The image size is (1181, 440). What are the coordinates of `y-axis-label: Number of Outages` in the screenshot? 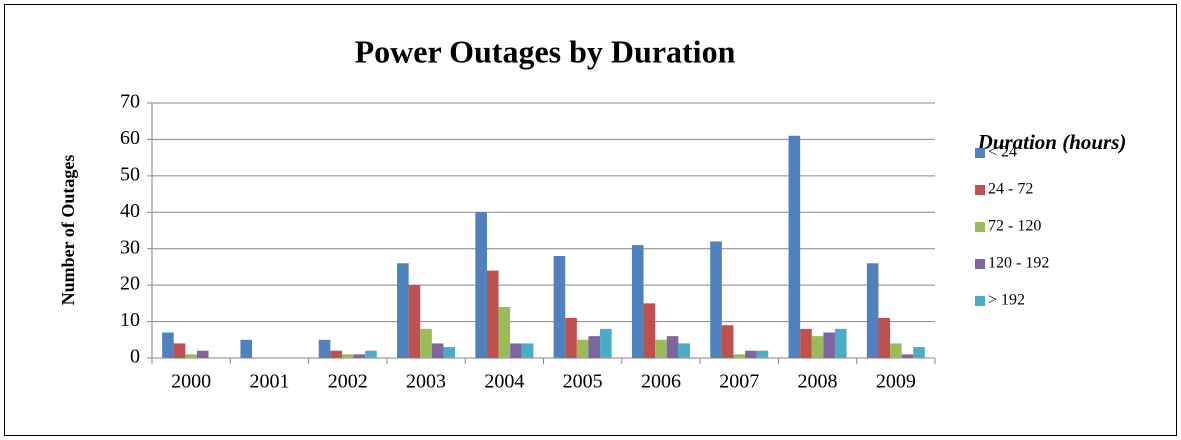 It's located at (68, 230).